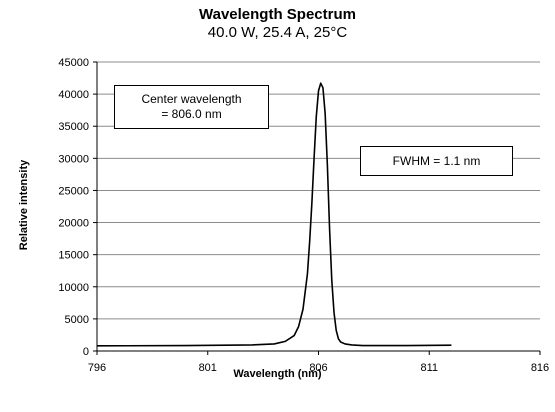  What do you see at coordinates (73, 191) in the screenshot?
I see `y-tick-label: 25000` at bounding box center [73, 191].